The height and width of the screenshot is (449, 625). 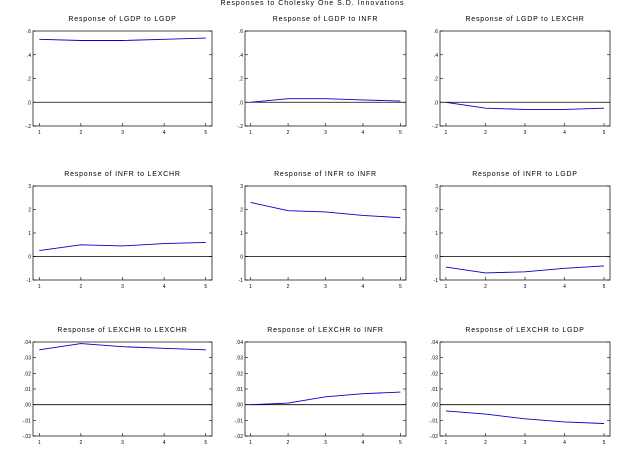 I want to click on panel-1: Response of LGDP to LGDP -.2 .0 .2 .4 .6 1 2 3 4 5, so click(x=119, y=76).